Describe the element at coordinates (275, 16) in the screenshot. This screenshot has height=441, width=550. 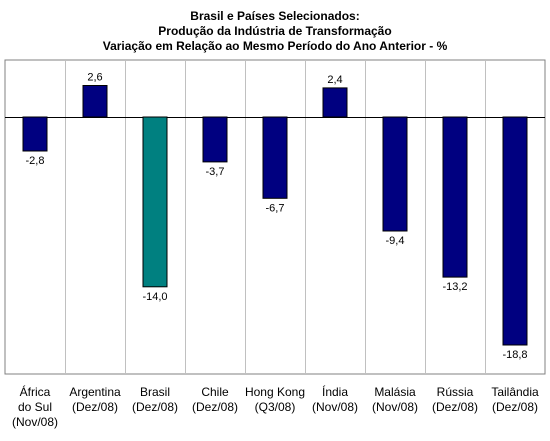
I see `chart-title: Brasil e Países Selecionados:` at that location.